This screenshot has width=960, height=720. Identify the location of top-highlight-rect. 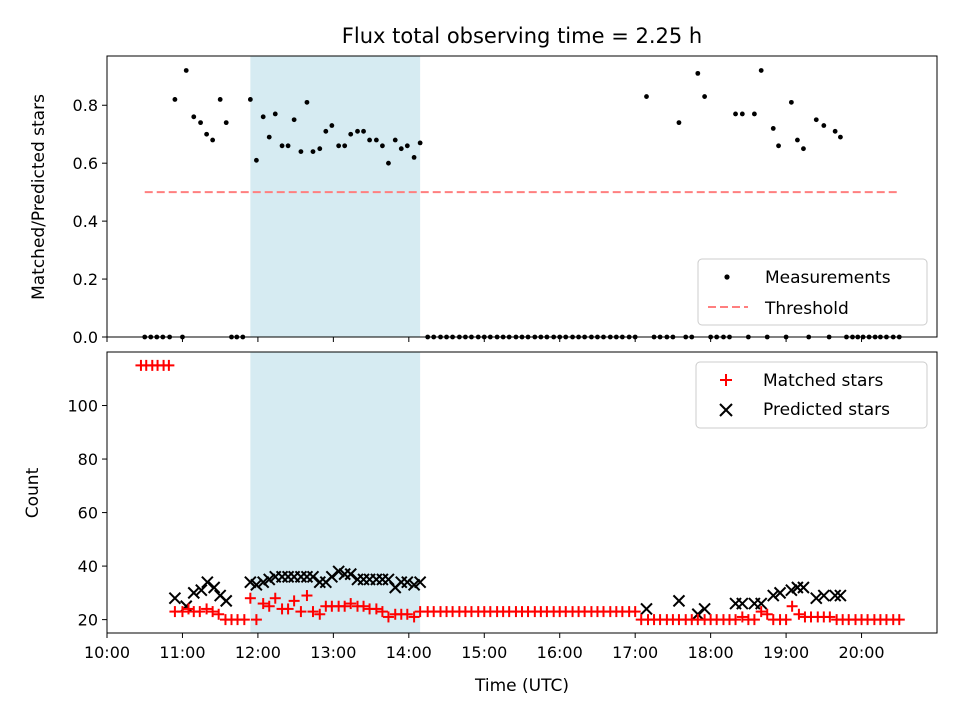
(335, 196).